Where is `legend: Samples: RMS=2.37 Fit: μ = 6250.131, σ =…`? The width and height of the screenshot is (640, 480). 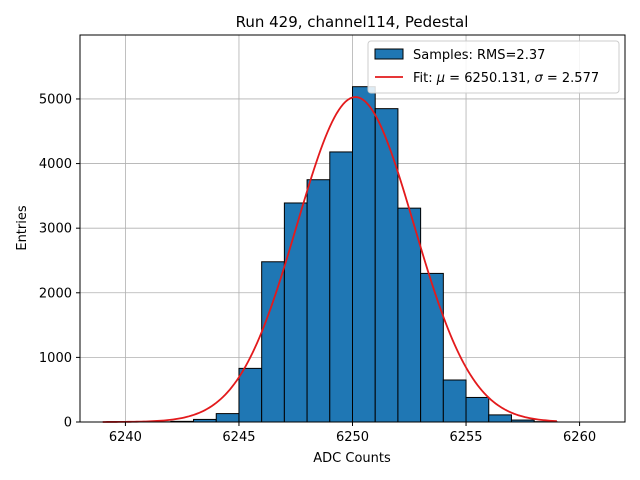 legend: Samples: RMS=2.37 Fit: μ = 6250.131, σ =… is located at coordinates (493, 67).